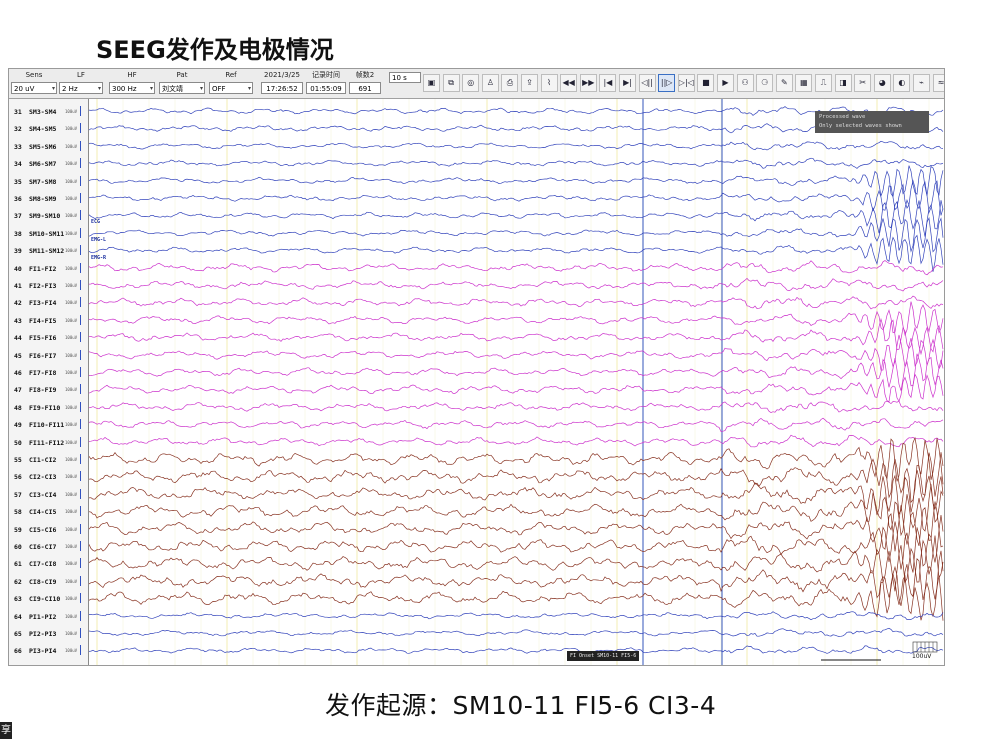 The height and width of the screenshot is (739, 988). I want to click on channel-label-row: 43 FI4-FI5 100uV, so click(49, 320).